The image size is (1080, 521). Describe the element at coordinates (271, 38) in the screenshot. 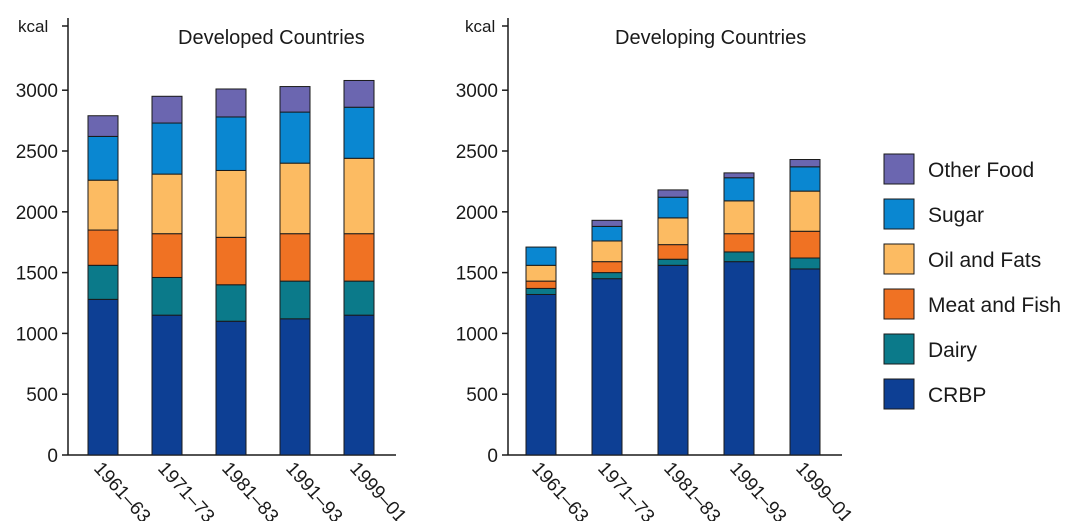

I see `chart-title: Developed Countries` at that location.